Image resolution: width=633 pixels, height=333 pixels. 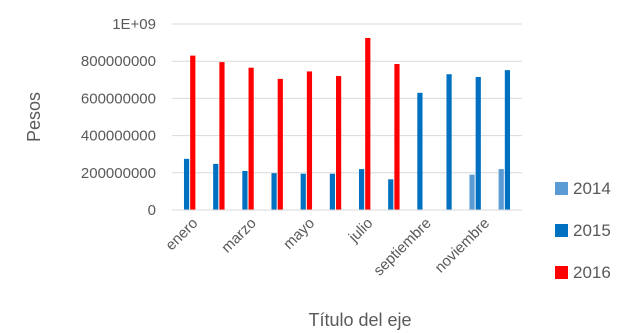 What do you see at coordinates (501, 189) in the screenshot?
I see `bar-2014-diciembre` at bounding box center [501, 189].